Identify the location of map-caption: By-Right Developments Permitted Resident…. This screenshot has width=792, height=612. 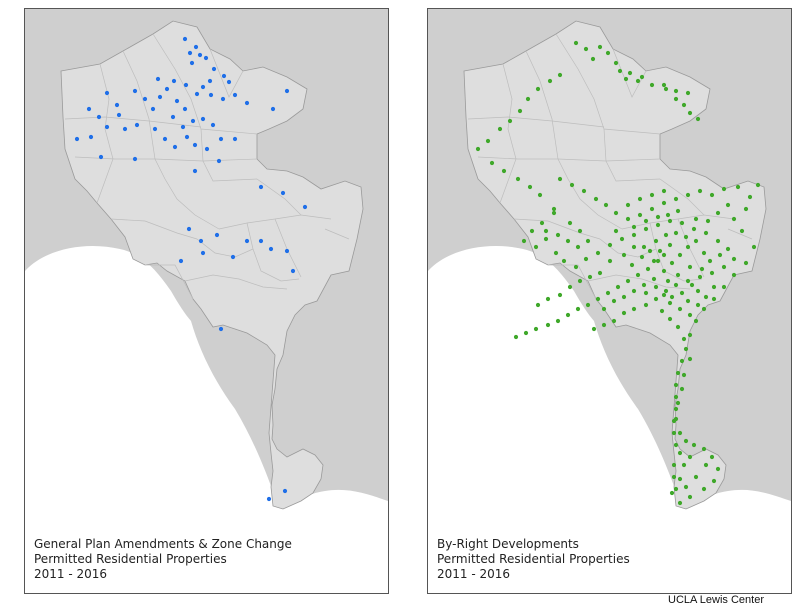
(533, 559).